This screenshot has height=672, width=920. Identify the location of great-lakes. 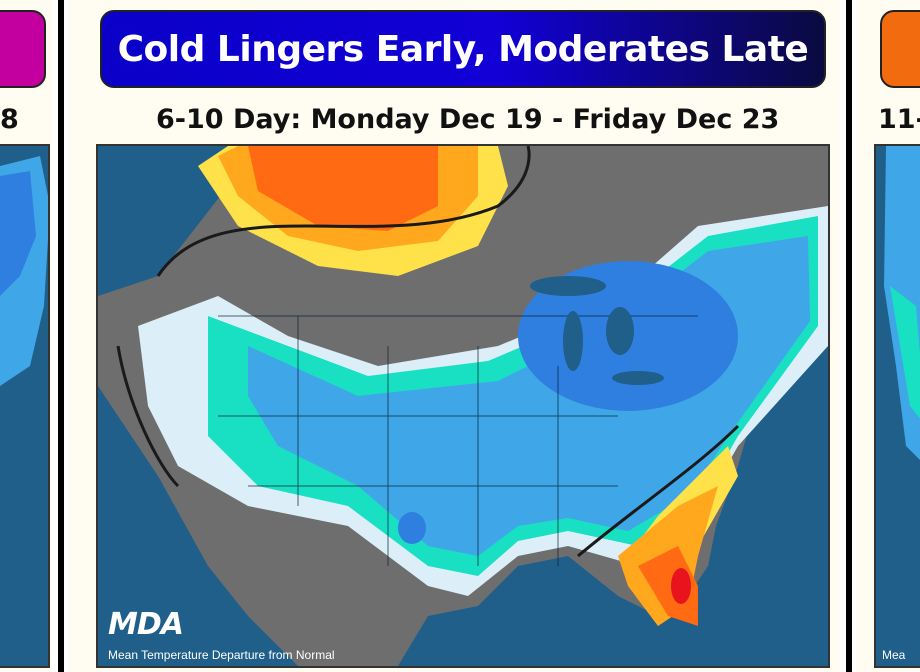
(597, 330).